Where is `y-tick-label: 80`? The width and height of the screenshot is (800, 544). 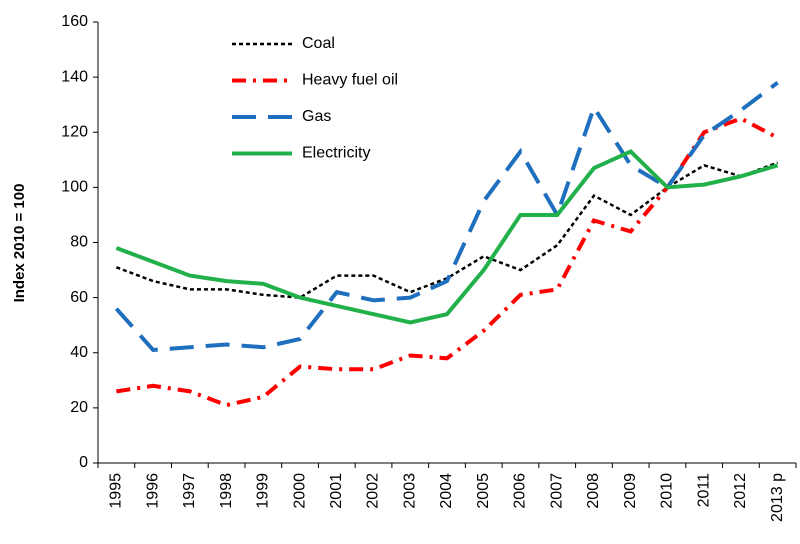 y-tick-label: 80 is located at coordinates (79, 242).